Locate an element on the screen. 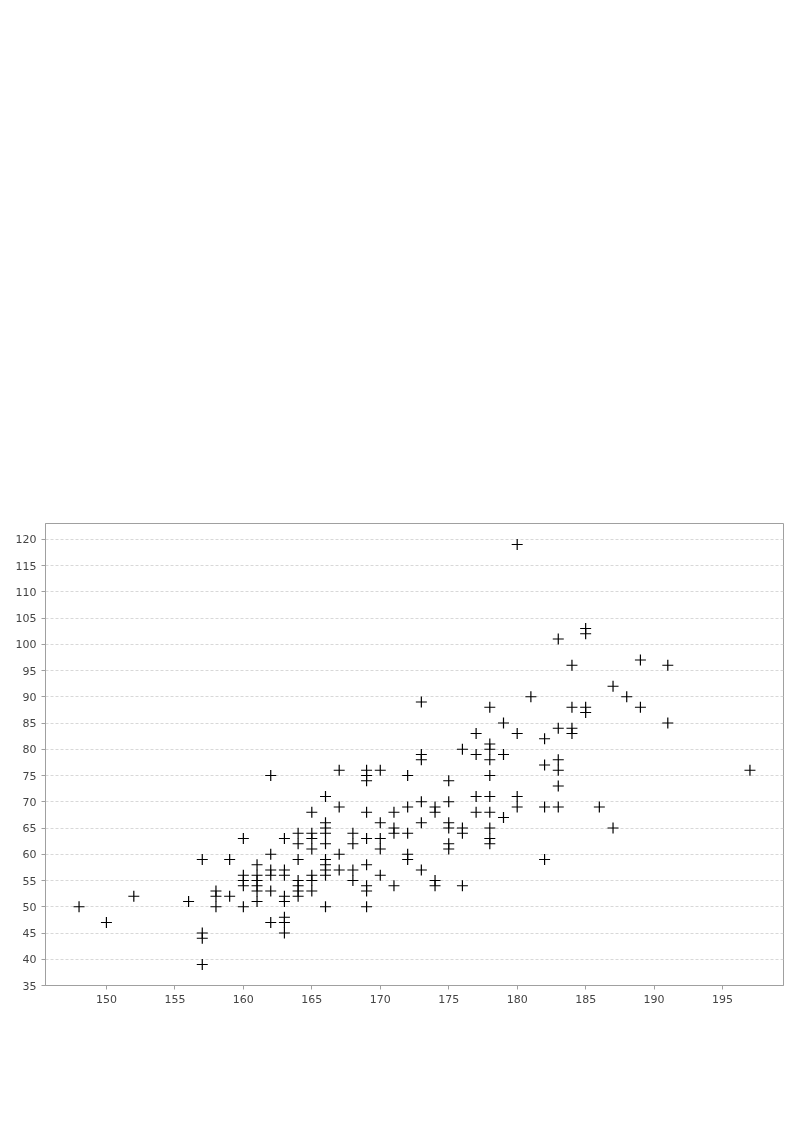 The height and width of the screenshot is (1142, 793). y-tick-label: 35 is located at coordinates (29, 986).